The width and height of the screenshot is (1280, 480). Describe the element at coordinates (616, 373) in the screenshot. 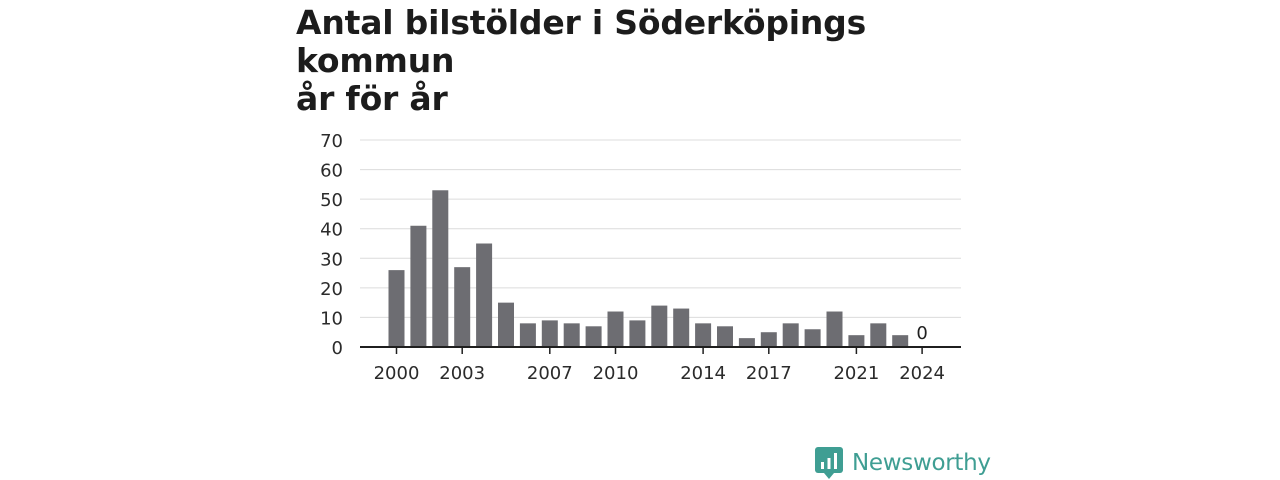

I see `x-tick-label: 2010` at that location.